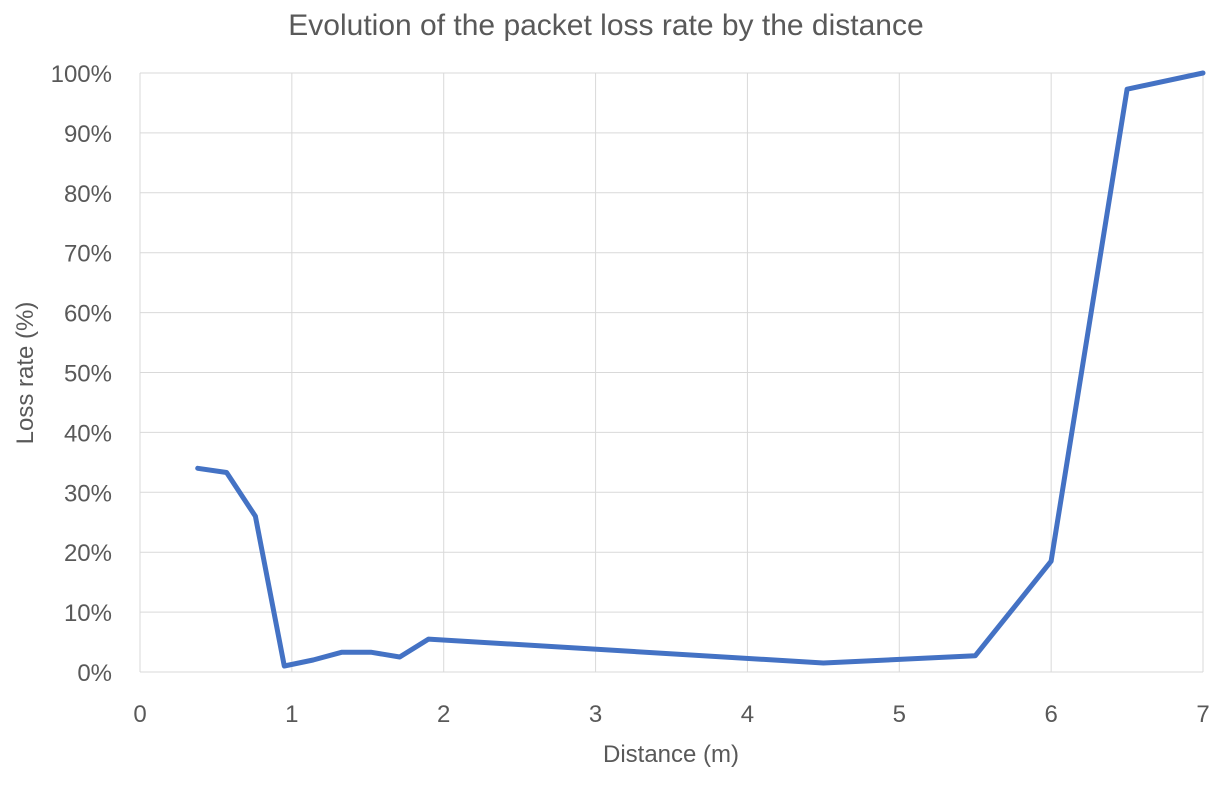  I want to click on y-tick-label: 50%, so click(88, 374).